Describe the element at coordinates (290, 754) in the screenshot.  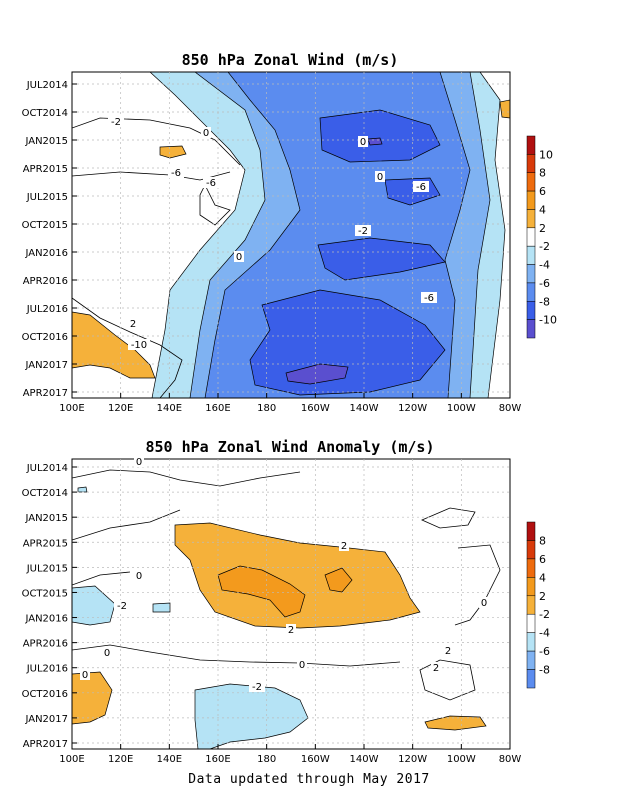
I see `panel2-x-axis: 100E 120E 140E 160E 180 160W 140W 120W 100W 80W` at that location.